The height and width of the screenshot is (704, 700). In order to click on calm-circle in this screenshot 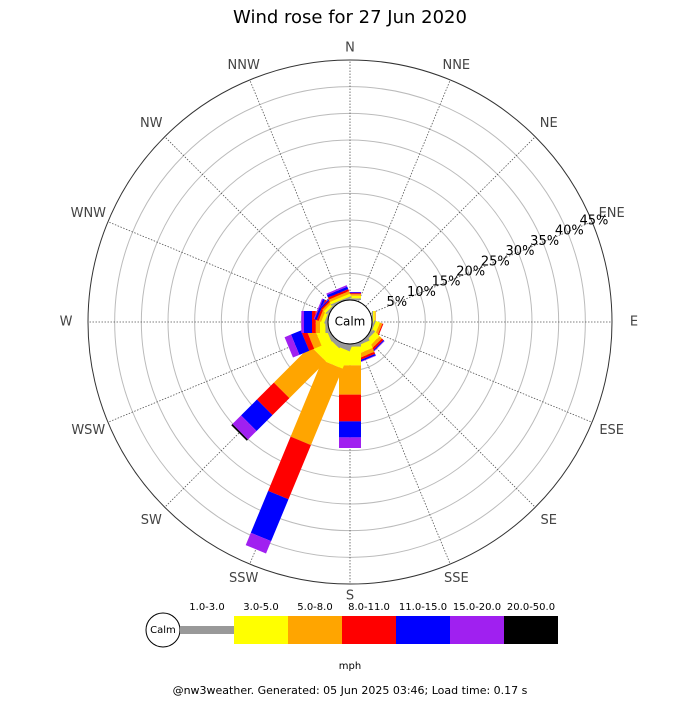, I will do `click(350, 322)`.